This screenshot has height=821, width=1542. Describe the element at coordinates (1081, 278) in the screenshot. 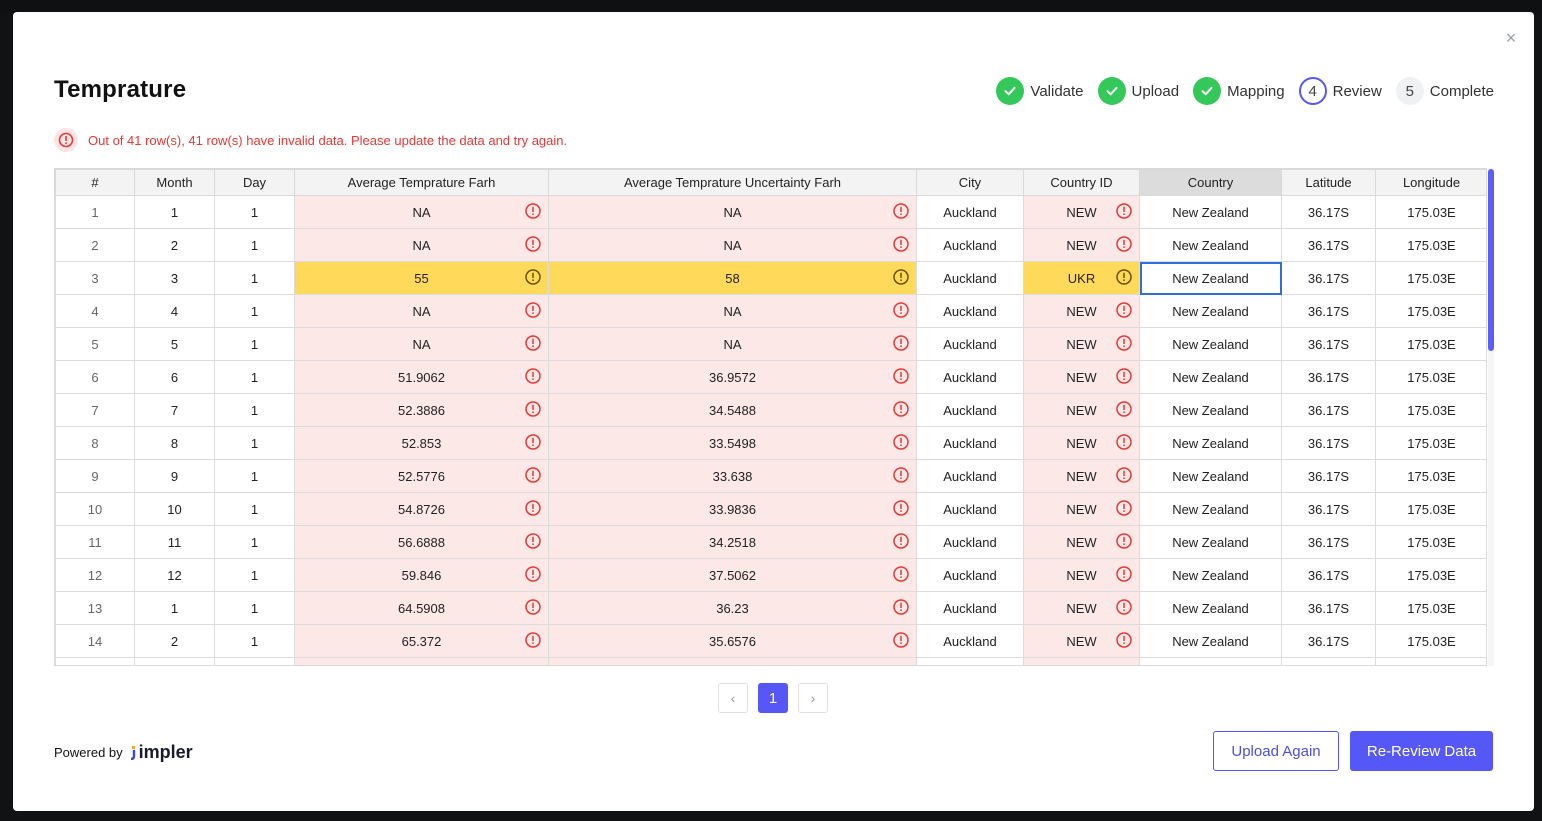

I see `country-id-cell: UKR` at that location.